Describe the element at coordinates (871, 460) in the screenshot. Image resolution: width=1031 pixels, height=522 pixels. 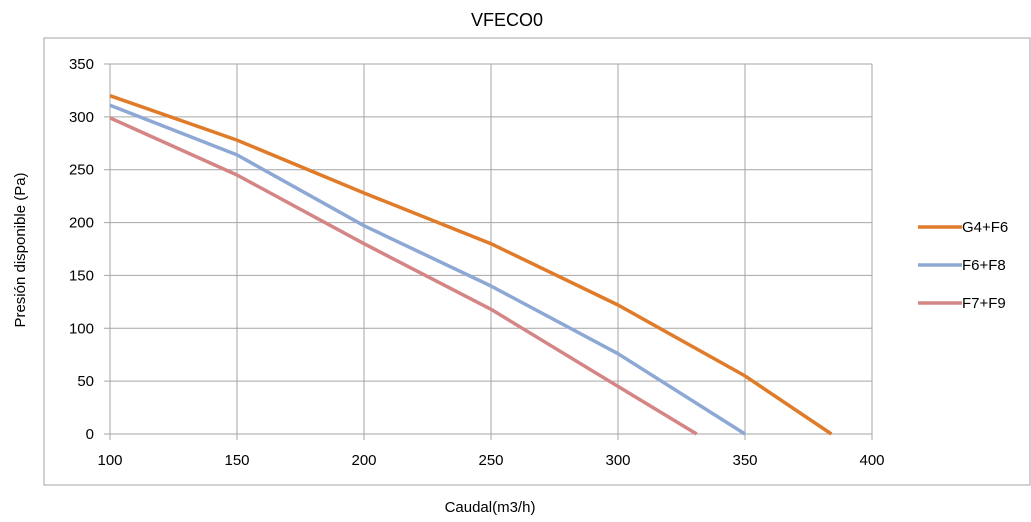
I see `x-tick-label: 400` at that location.